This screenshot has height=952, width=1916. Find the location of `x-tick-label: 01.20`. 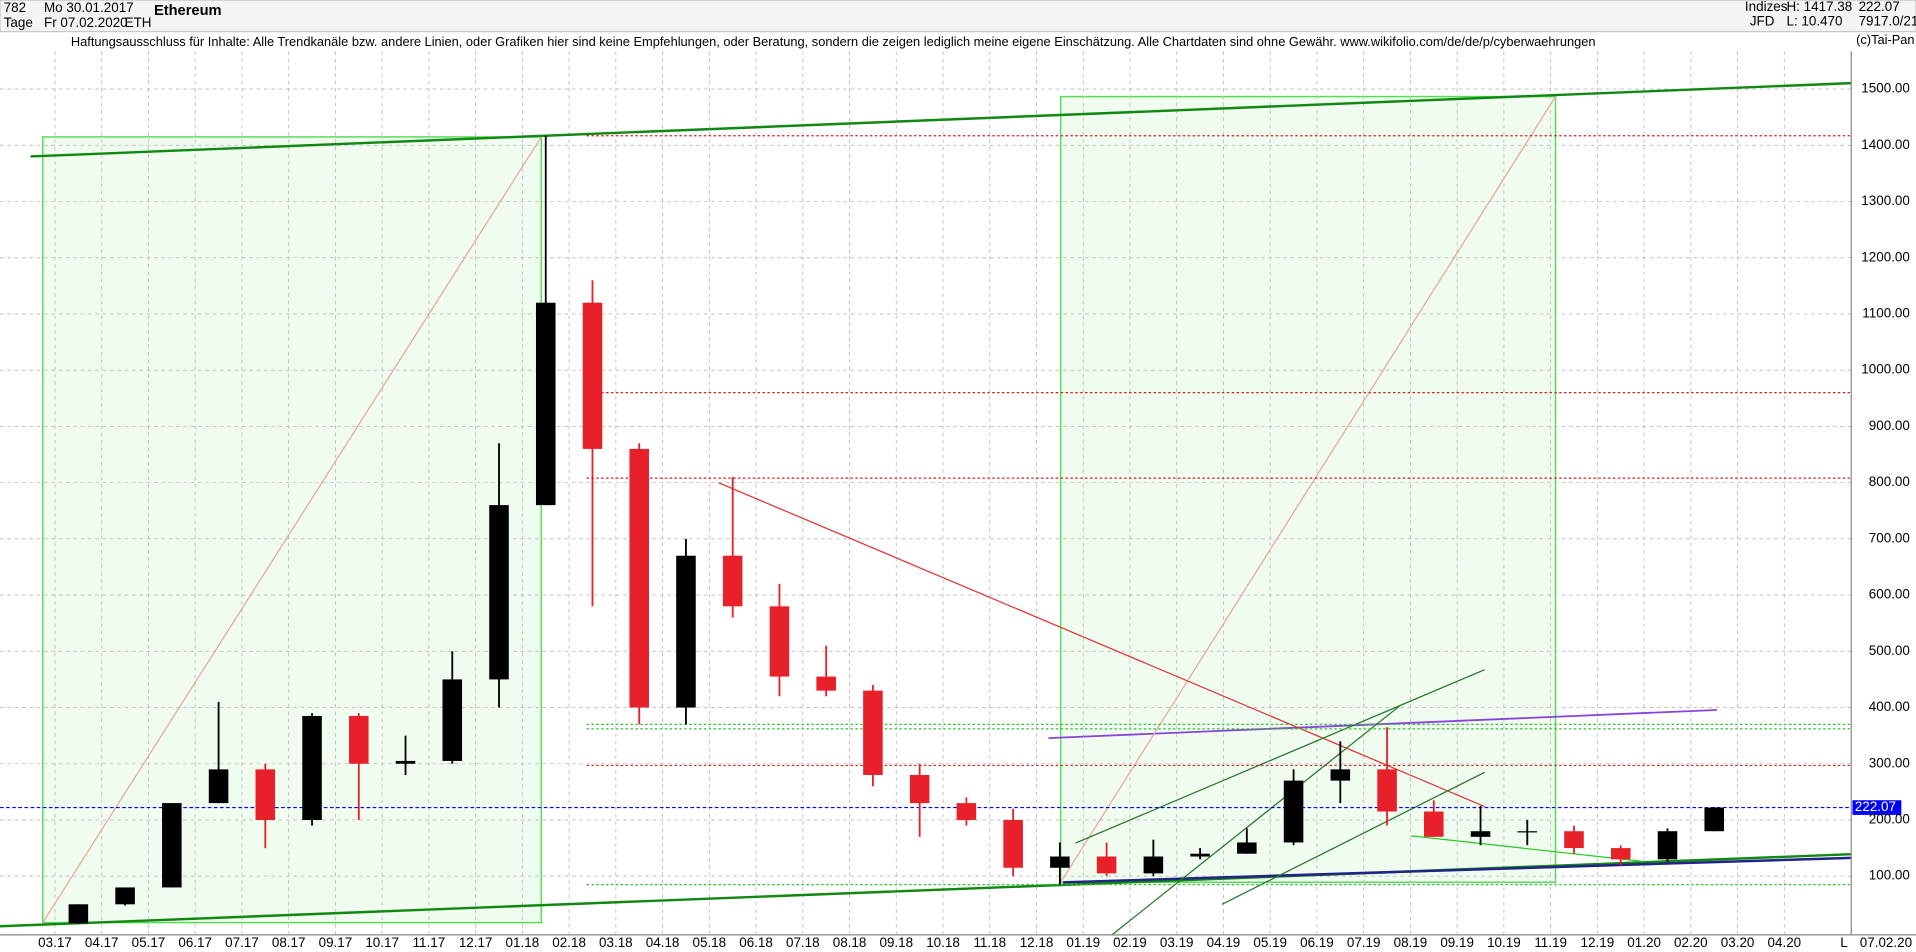

x-tick-label: 01.20 is located at coordinates (1644, 942).